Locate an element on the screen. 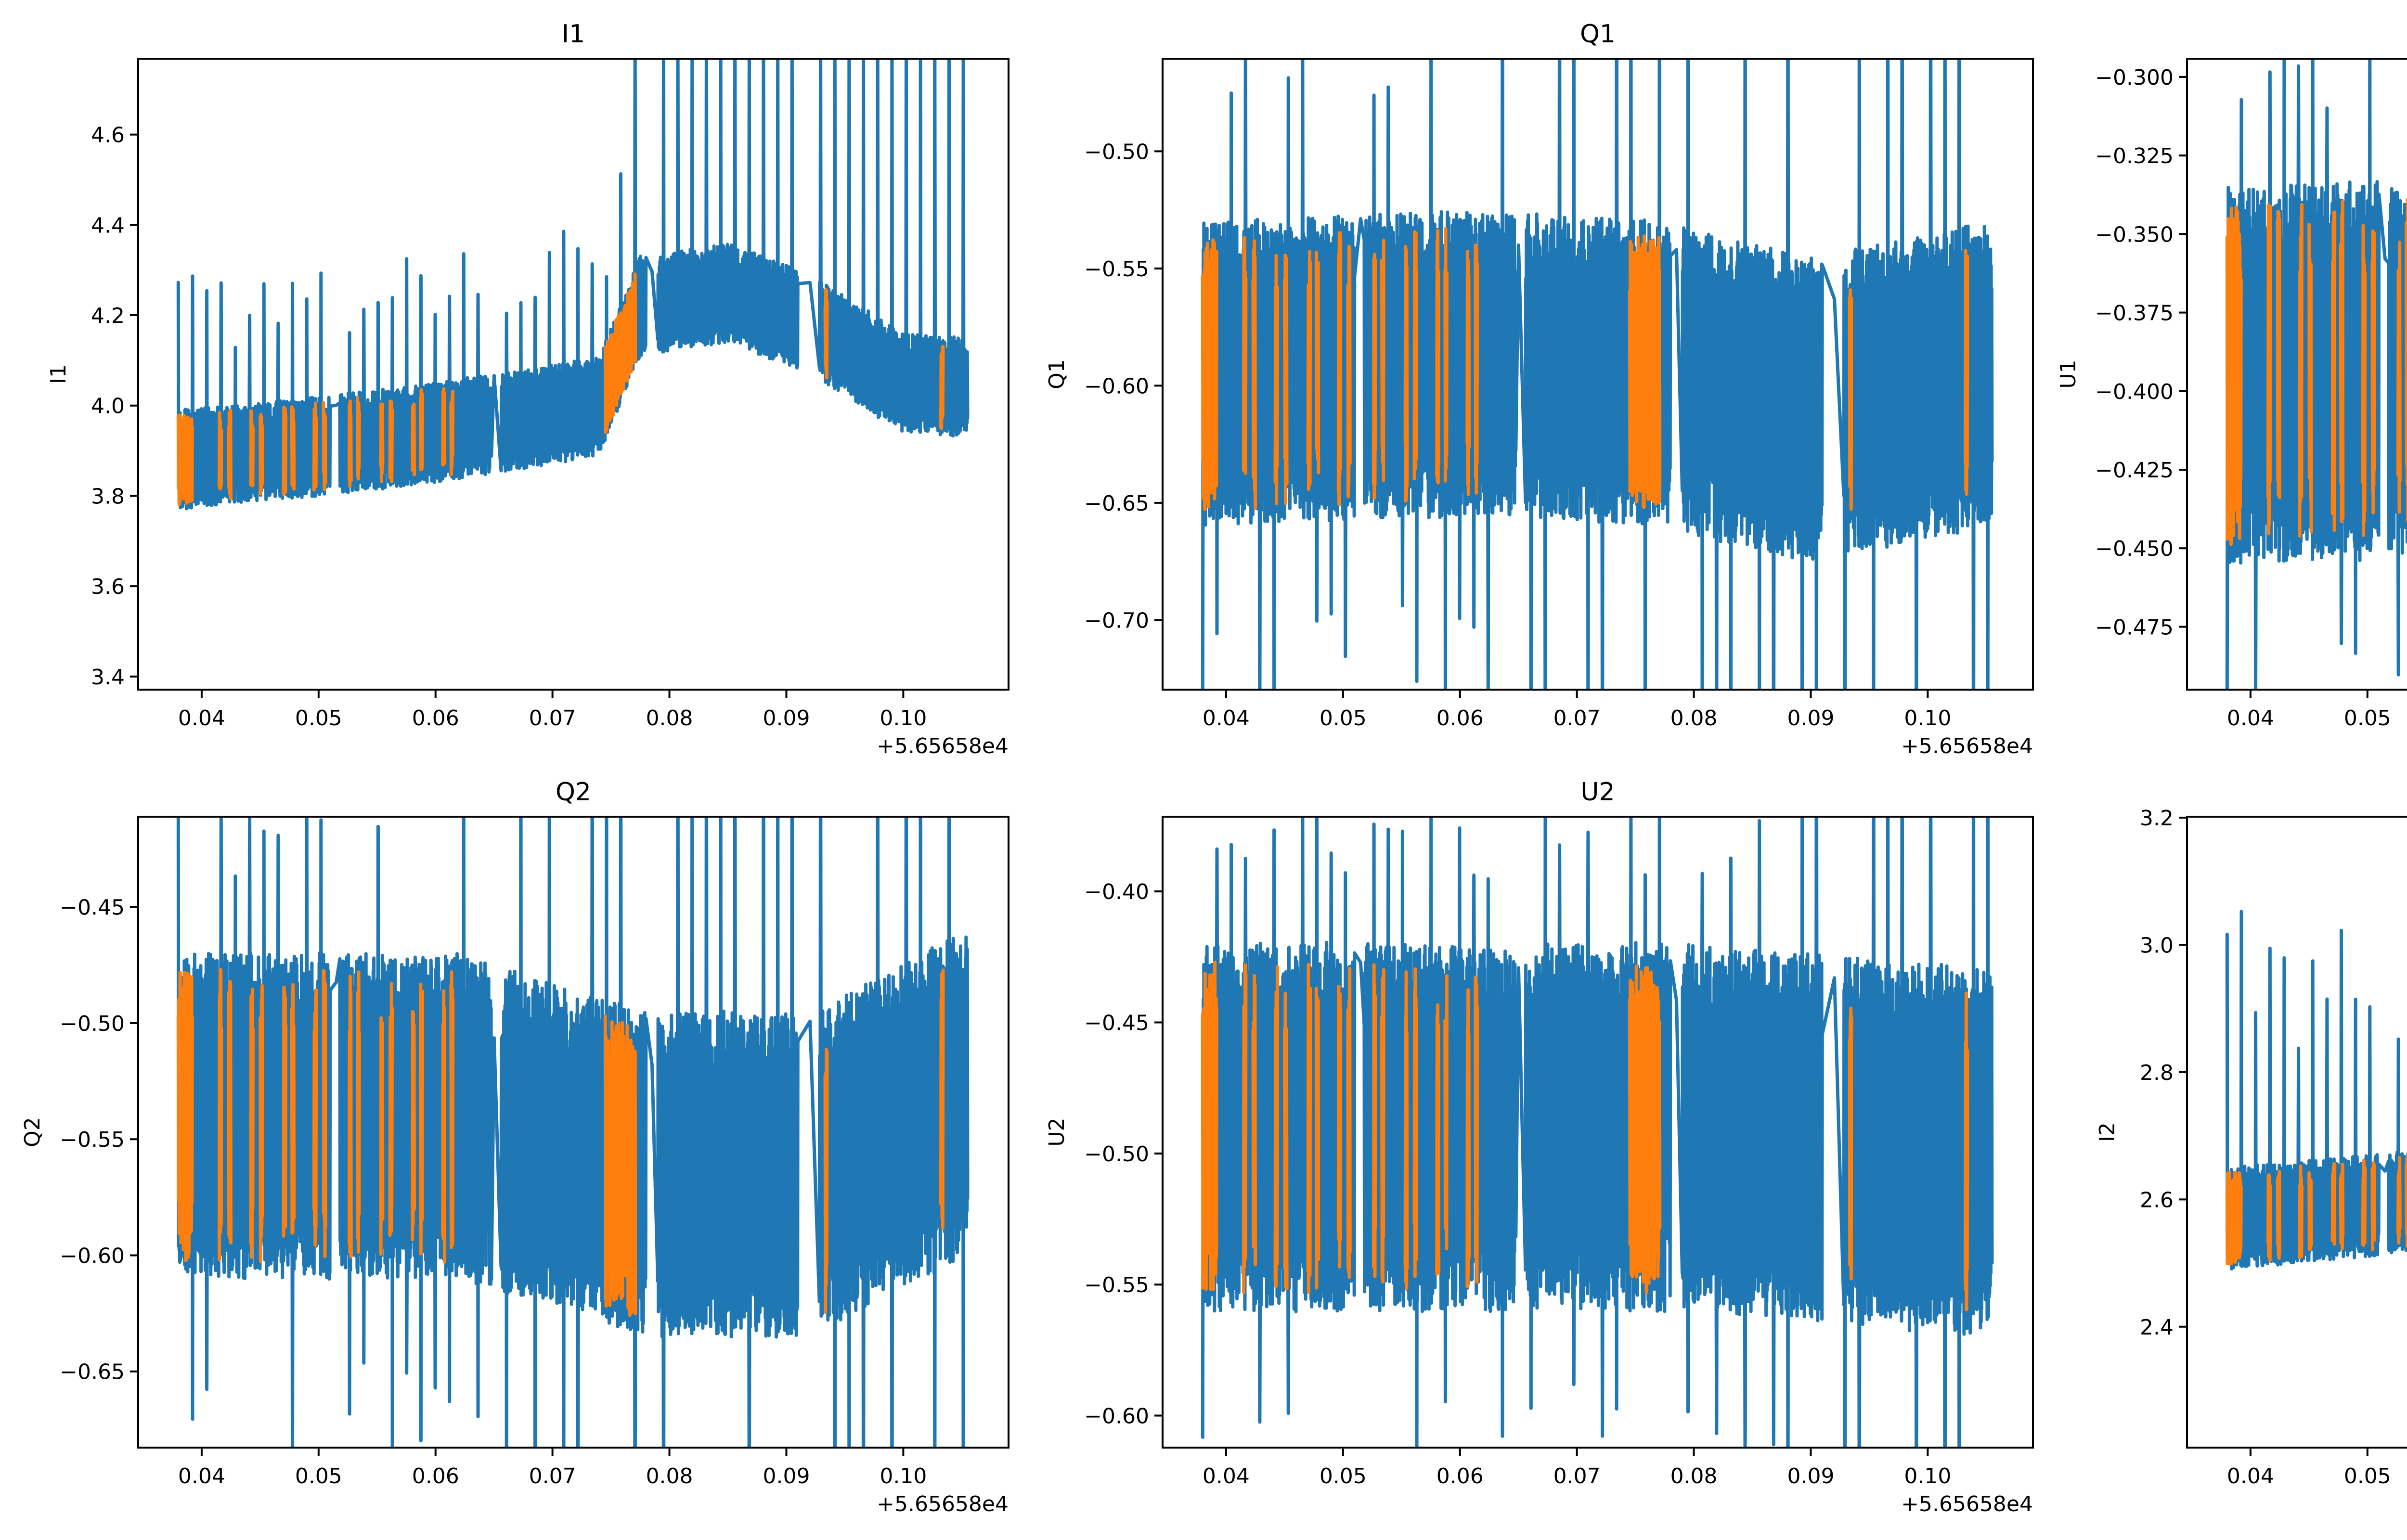 The image size is (2407, 1540). y-tick-label: 3.6 is located at coordinates (108, 587).